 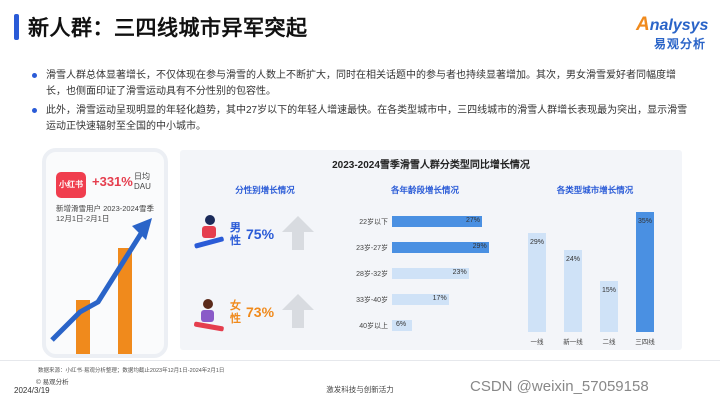 What do you see at coordinates (459, 272) in the screenshot?
I see `age-bar-value: 23%` at bounding box center [459, 272].